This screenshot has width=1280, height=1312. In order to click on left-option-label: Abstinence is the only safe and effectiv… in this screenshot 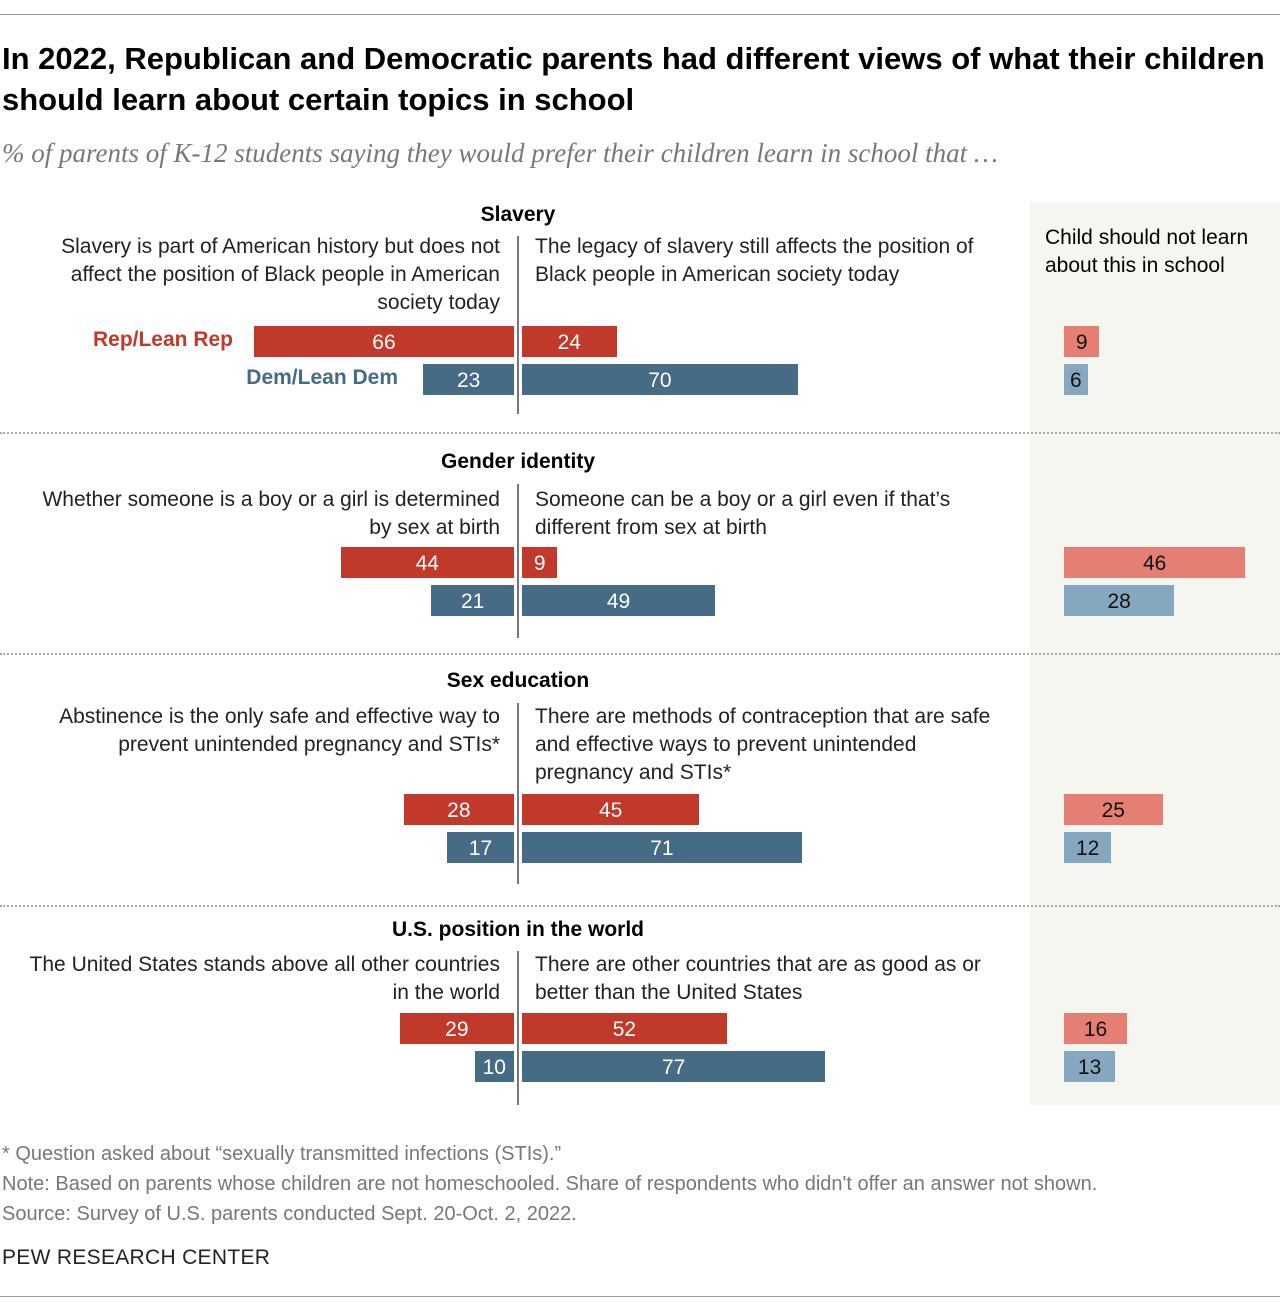, I will do `click(279, 730)`.